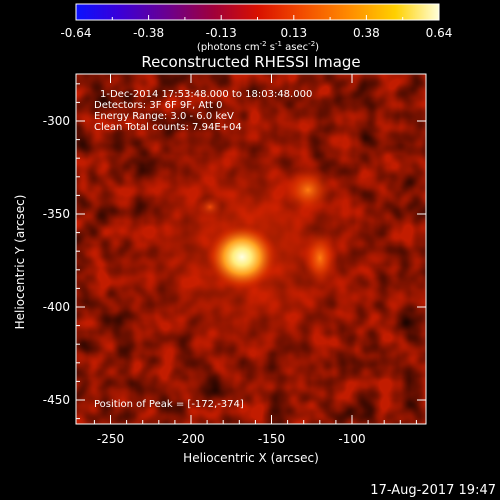 The image size is (500, 500). What do you see at coordinates (251, 458) in the screenshot?
I see `x-axis-title: Heliocentric X (arcsec)` at bounding box center [251, 458].